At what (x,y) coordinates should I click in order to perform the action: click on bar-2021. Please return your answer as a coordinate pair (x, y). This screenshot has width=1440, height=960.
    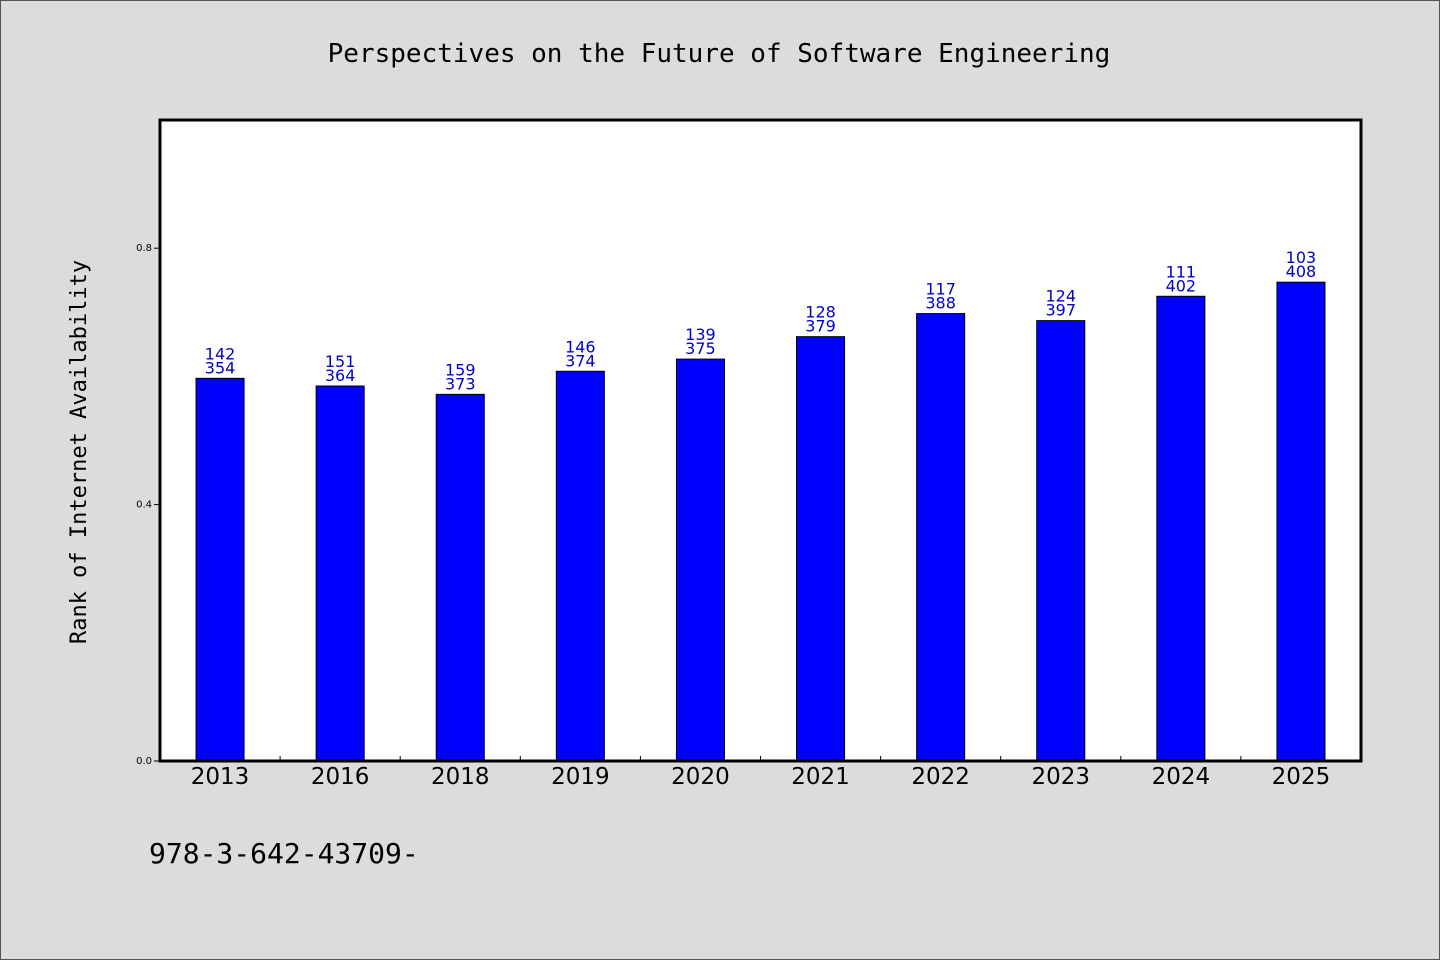
    Looking at the image, I should click on (821, 549).